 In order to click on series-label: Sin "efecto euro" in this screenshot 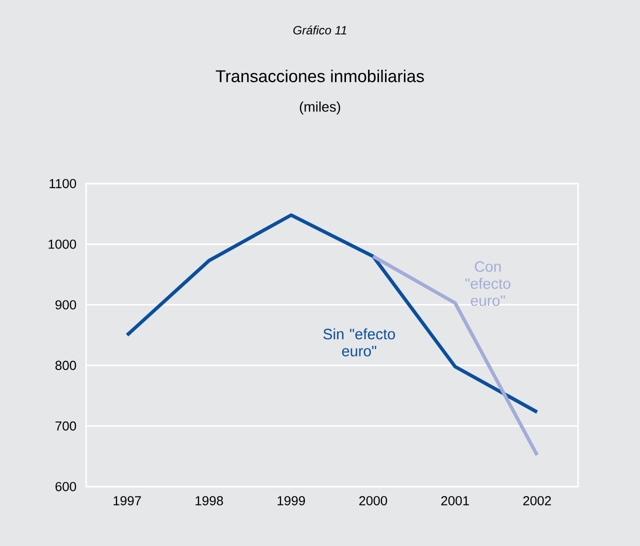, I will do `click(359, 342)`.